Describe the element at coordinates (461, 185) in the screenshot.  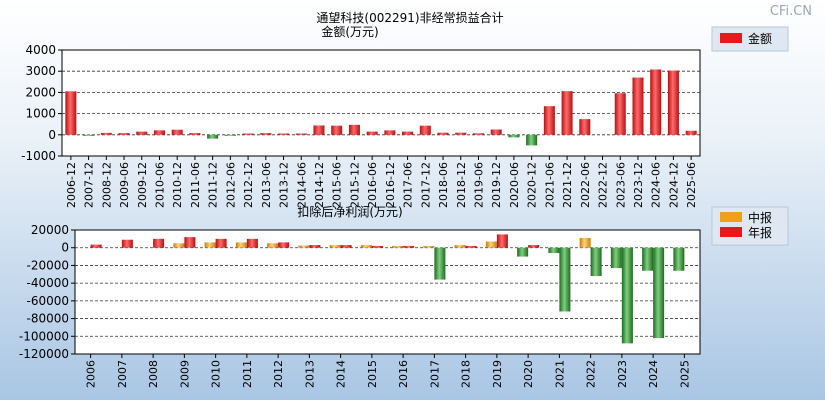
I see `x-tick-label: 2018-12` at that location.